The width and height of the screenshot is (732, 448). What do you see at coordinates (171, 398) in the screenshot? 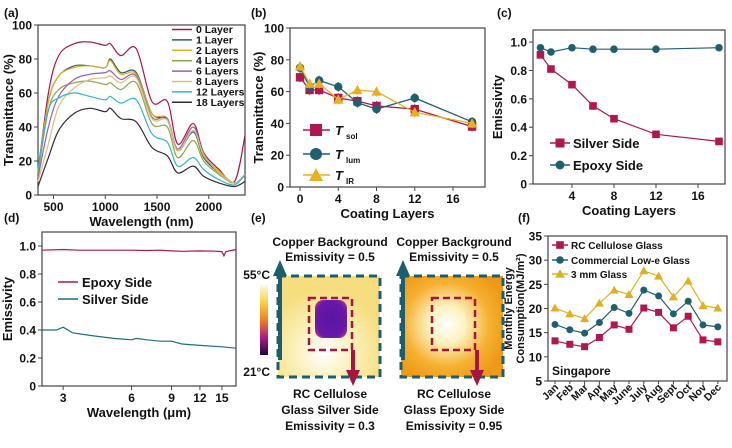
I see `x-tick-label: 9` at bounding box center [171, 398].